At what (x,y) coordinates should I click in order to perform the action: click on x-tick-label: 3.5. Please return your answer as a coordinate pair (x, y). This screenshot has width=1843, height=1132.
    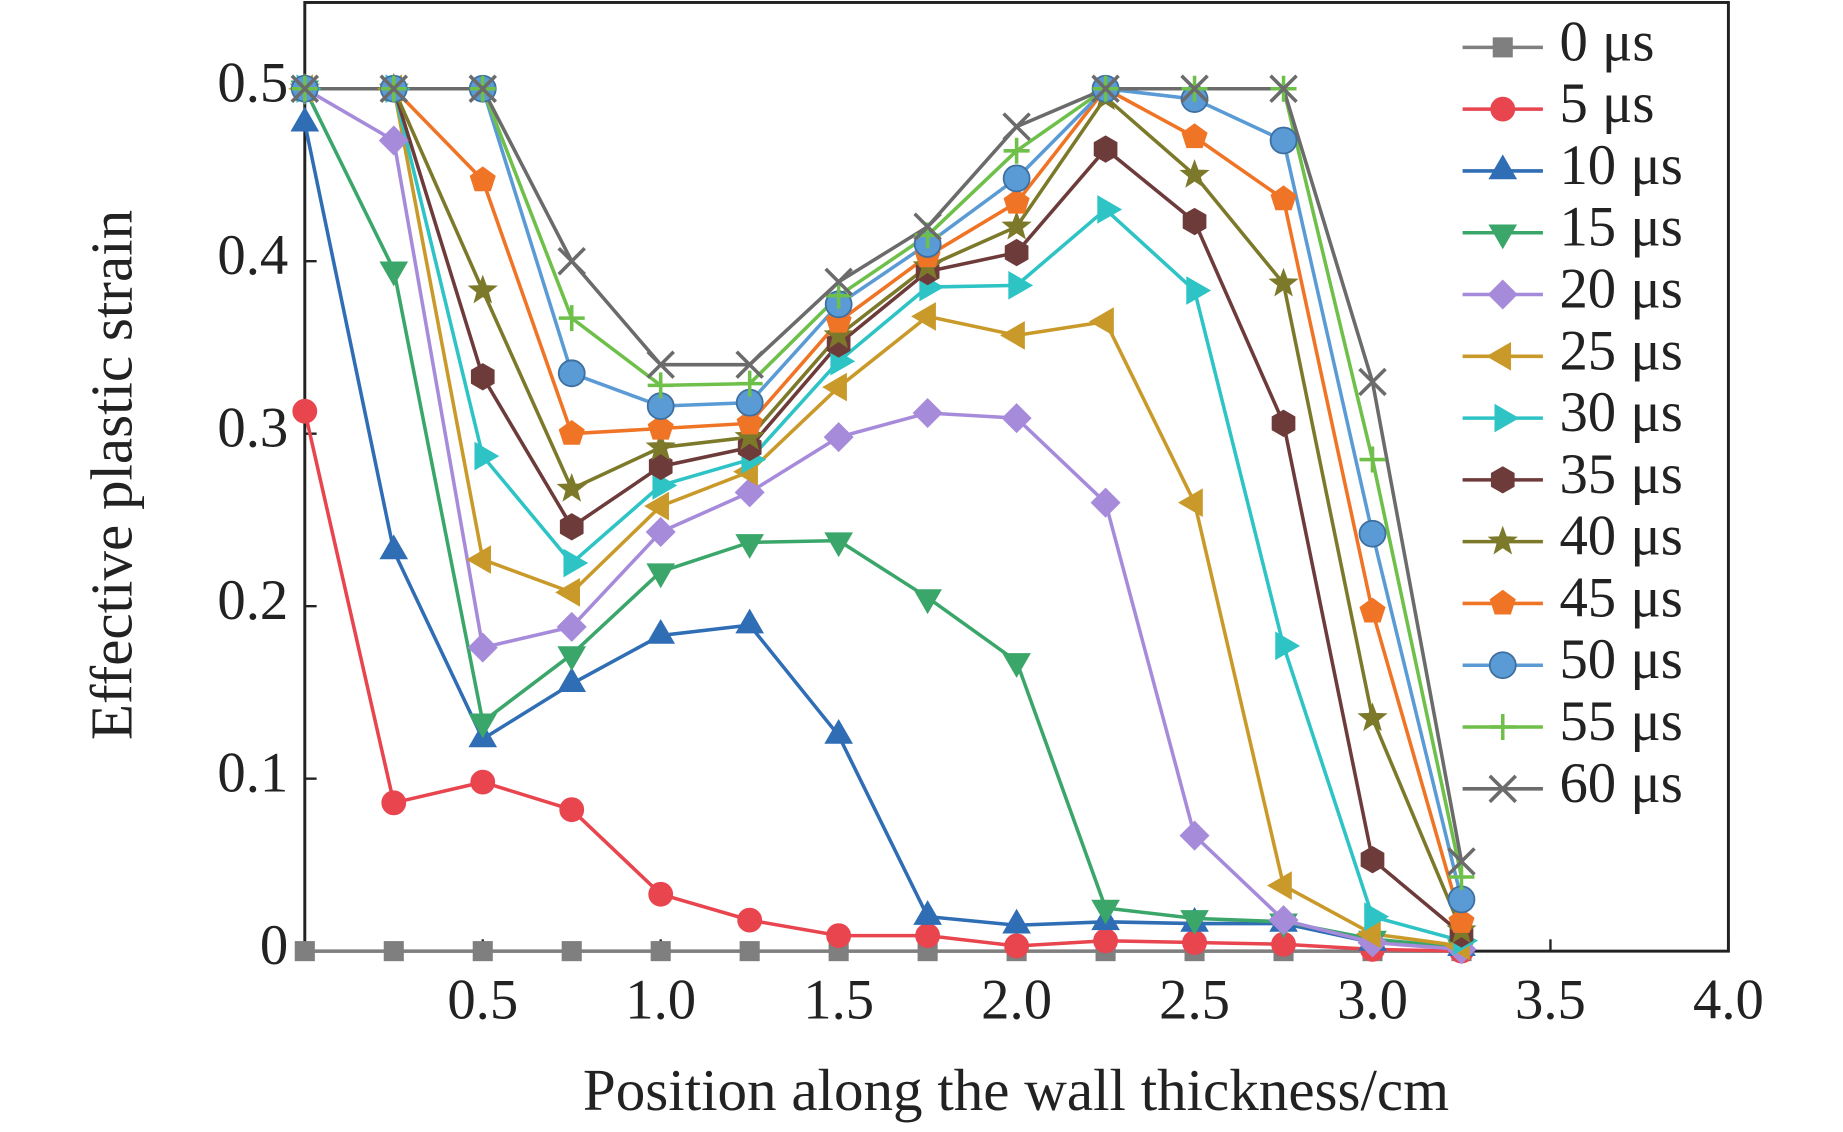
    Looking at the image, I should click on (1550, 1000).